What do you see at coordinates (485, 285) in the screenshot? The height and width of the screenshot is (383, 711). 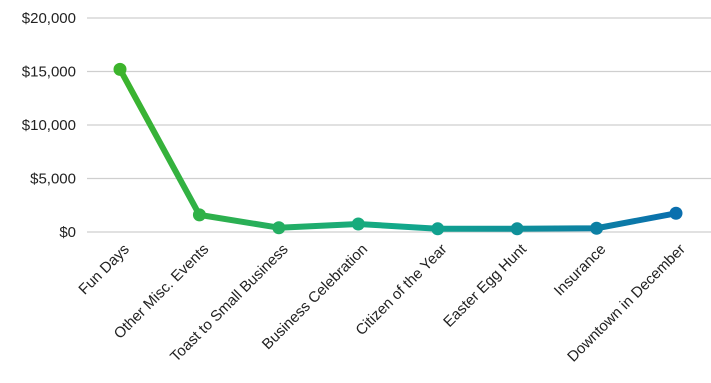 I see `x-tick-label: Easter Egg Hunt` at bounding box center [485, 285].